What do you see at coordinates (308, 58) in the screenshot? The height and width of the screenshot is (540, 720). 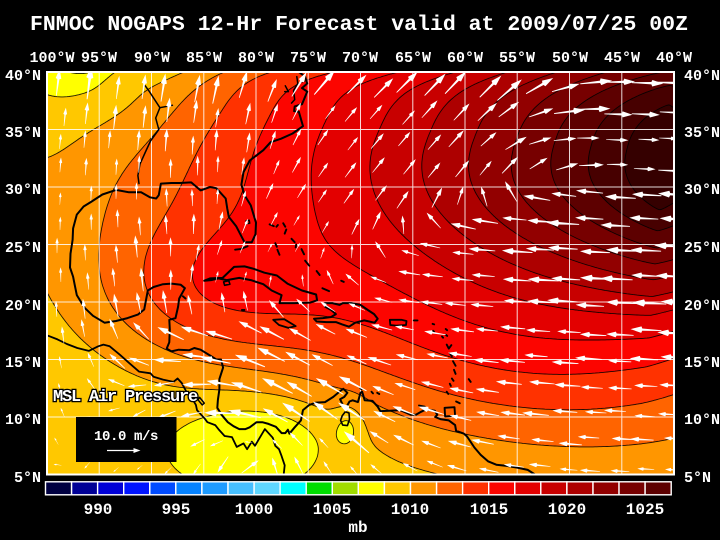 I see `svg-text: 75°W` at bounding box center [308, 58].